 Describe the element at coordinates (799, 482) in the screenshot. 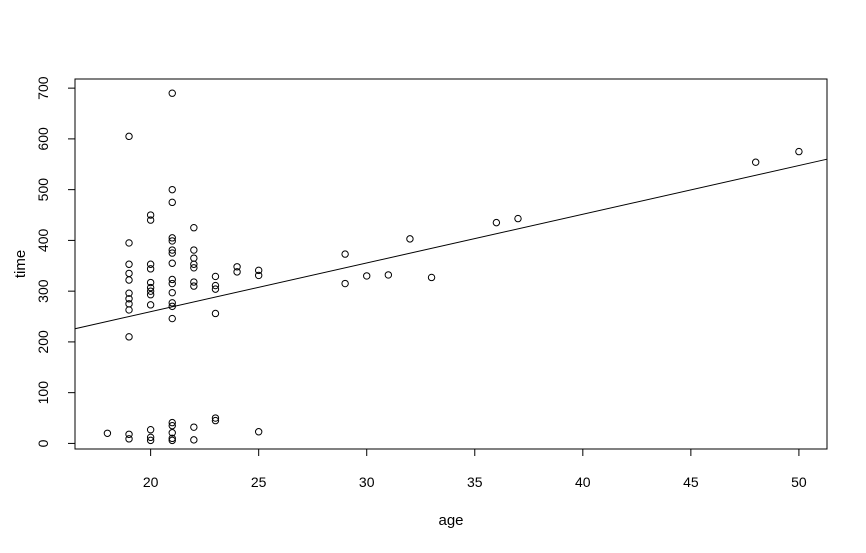

I see `x-tick-label: 50` at that location.